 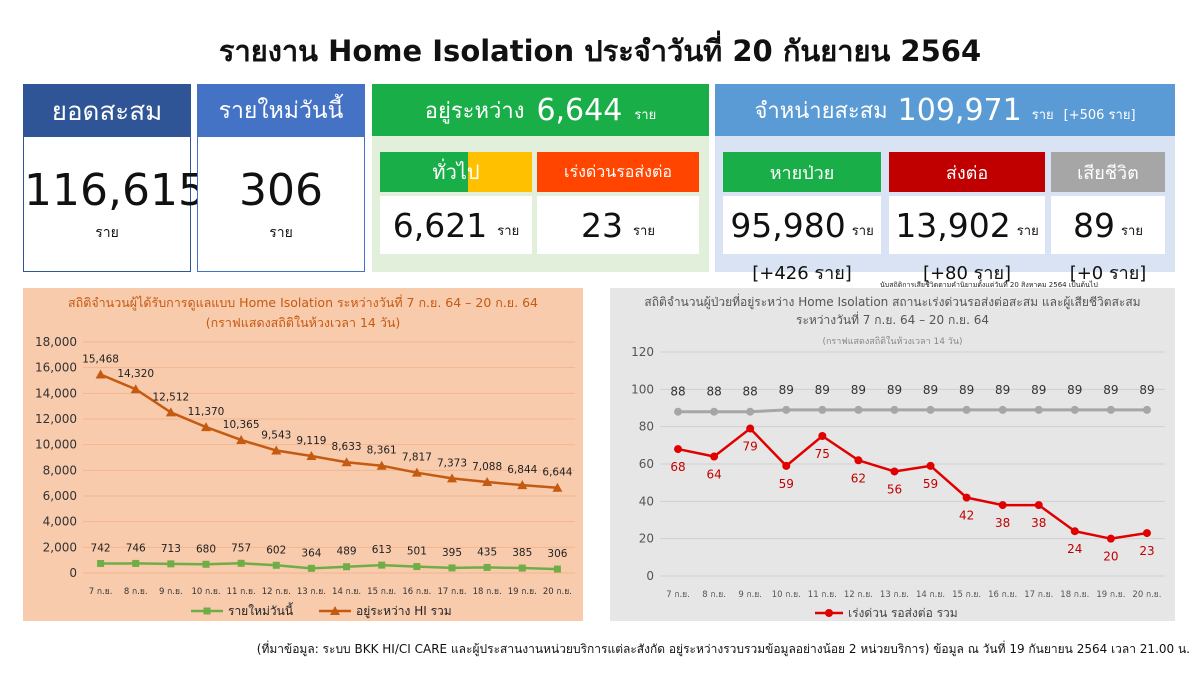 I want to click on legend-label-new: รายใหม่วันนี้, so click(x=261, y=610).